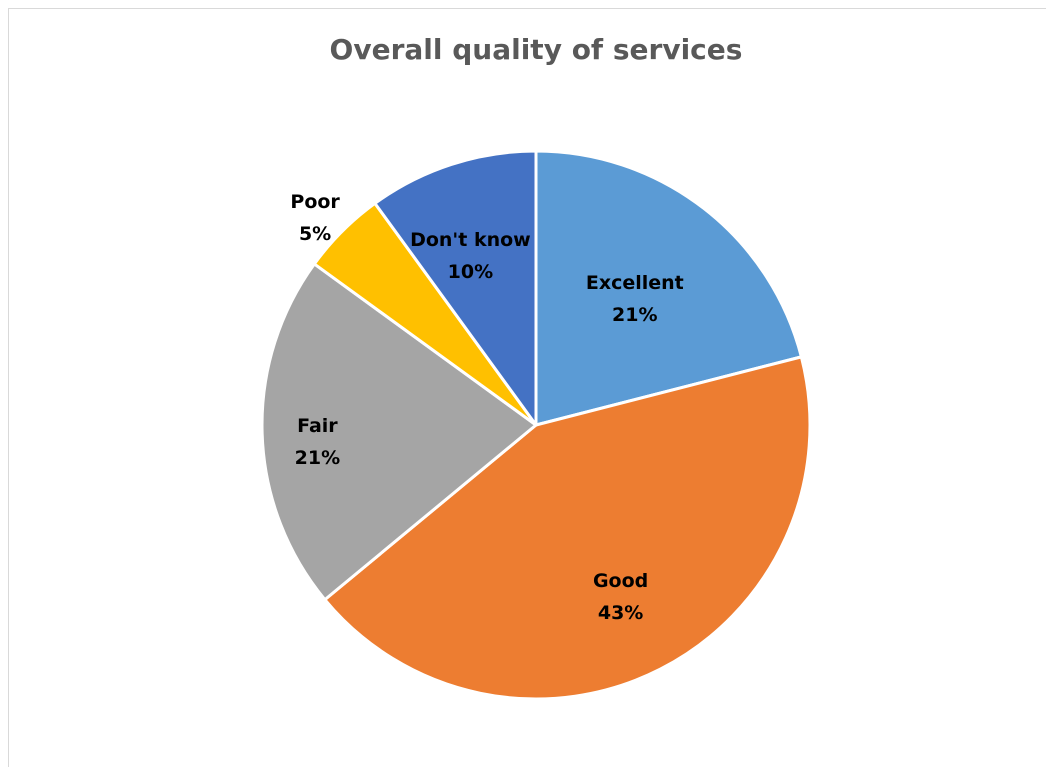  What do you see at coordinates (620, 613) in the screenshot?
I see `data-label-percent: 43%` at bounding box center [620, 613].